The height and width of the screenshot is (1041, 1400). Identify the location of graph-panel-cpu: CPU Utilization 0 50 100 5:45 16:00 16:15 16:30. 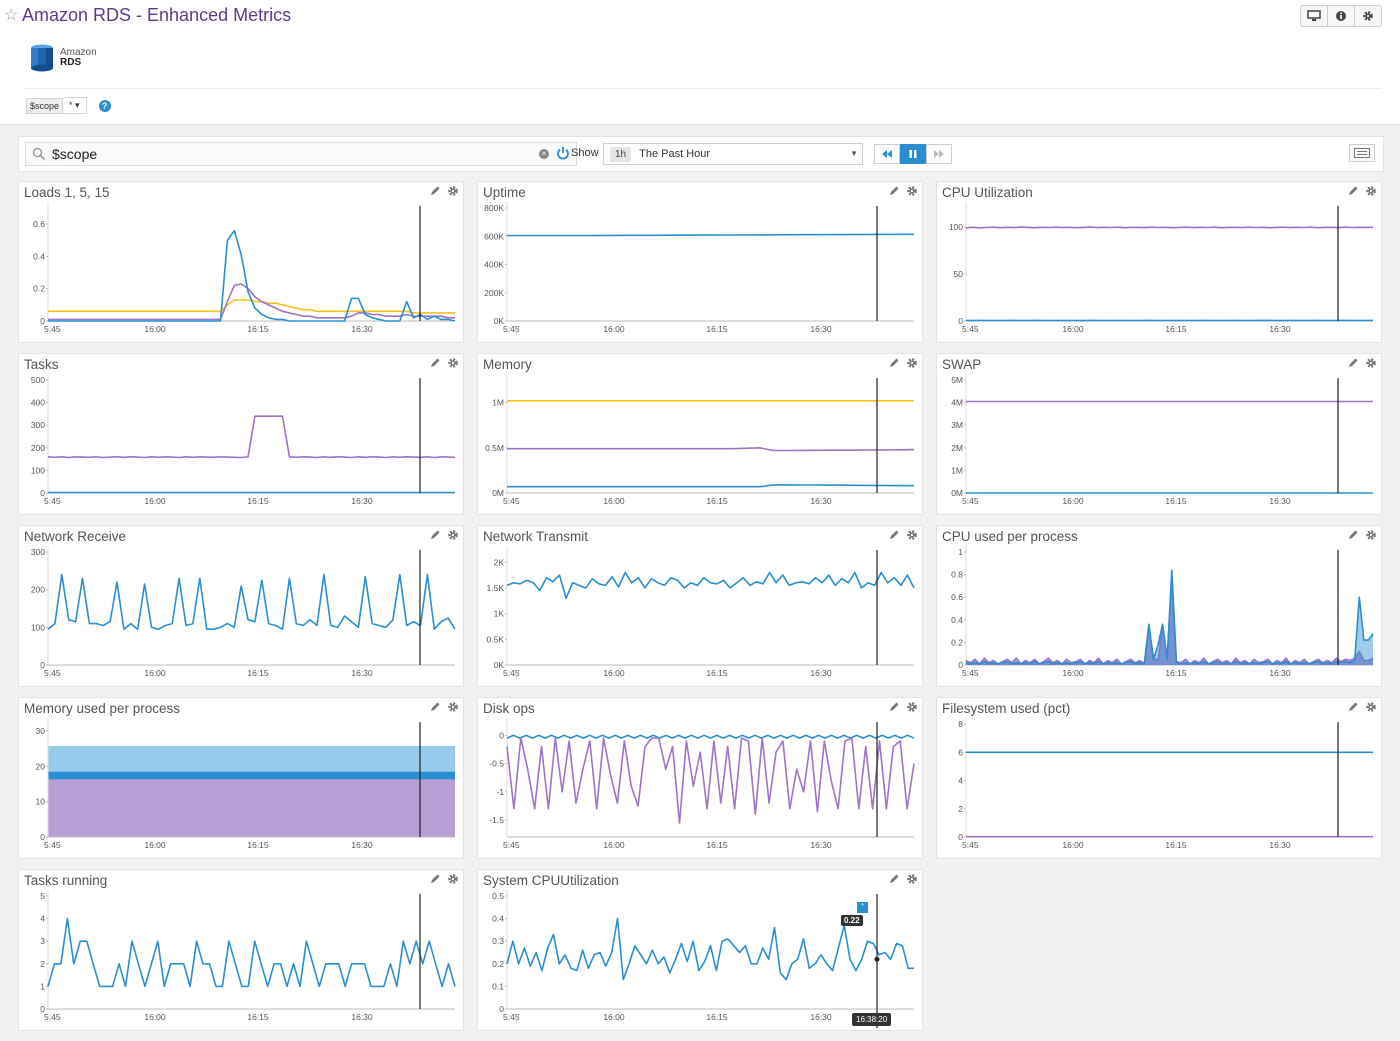
(1159, 262).